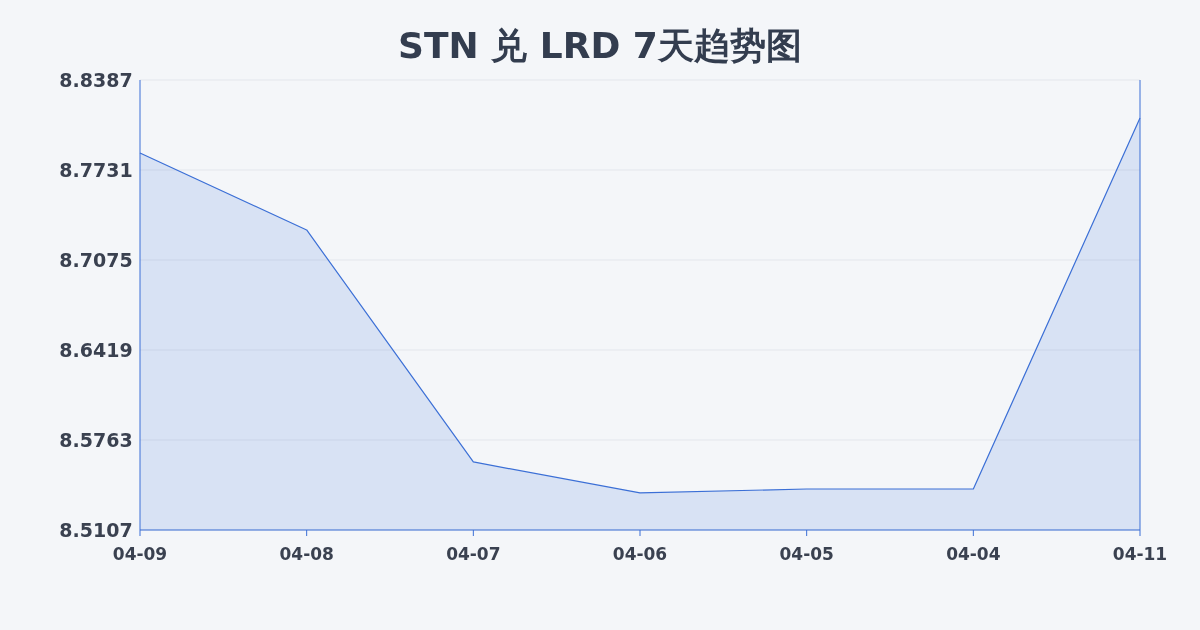 This screenshot has height=630, width=1200. Describe the element at coordinates (1140, 554) in the screenshot. I see `x-tick-label: 04-11` at that location.